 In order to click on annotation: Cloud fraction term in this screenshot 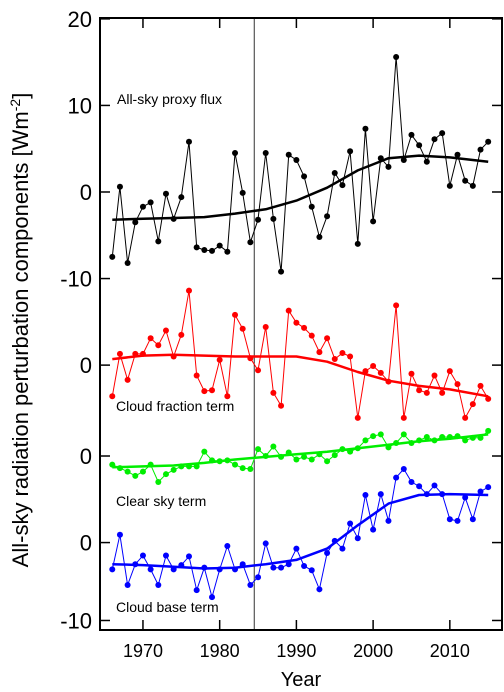, I will do `click(175, 406)`.